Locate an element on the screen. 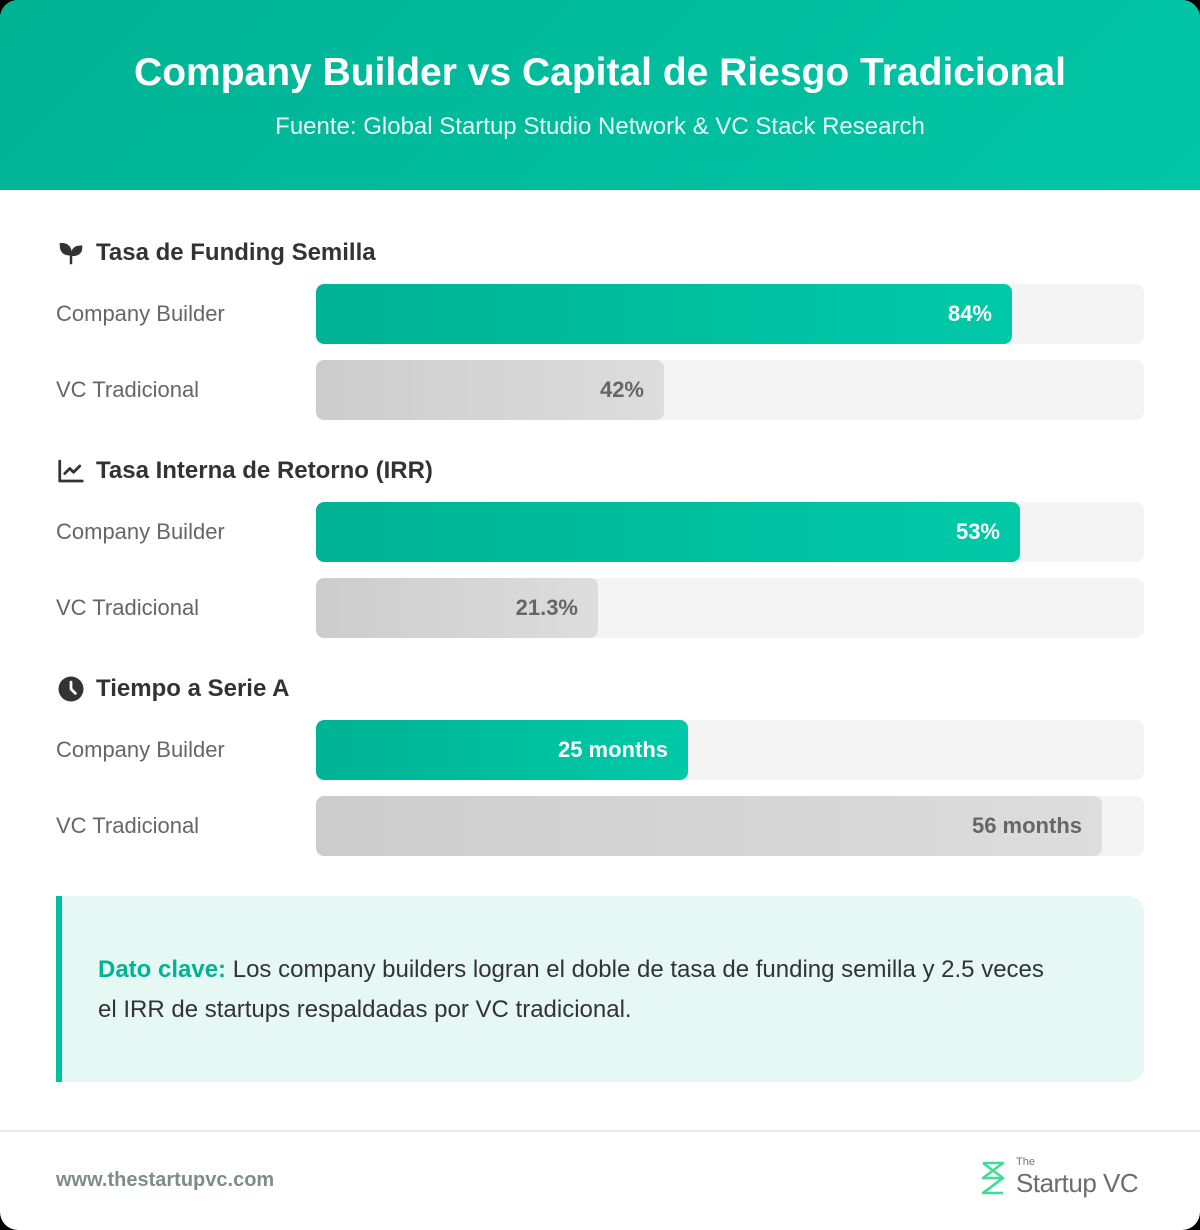 The height and width of the screenshot is (1230, 1200). bar-vc-tradicional: 21.3% is located at coordinates (457, 608).